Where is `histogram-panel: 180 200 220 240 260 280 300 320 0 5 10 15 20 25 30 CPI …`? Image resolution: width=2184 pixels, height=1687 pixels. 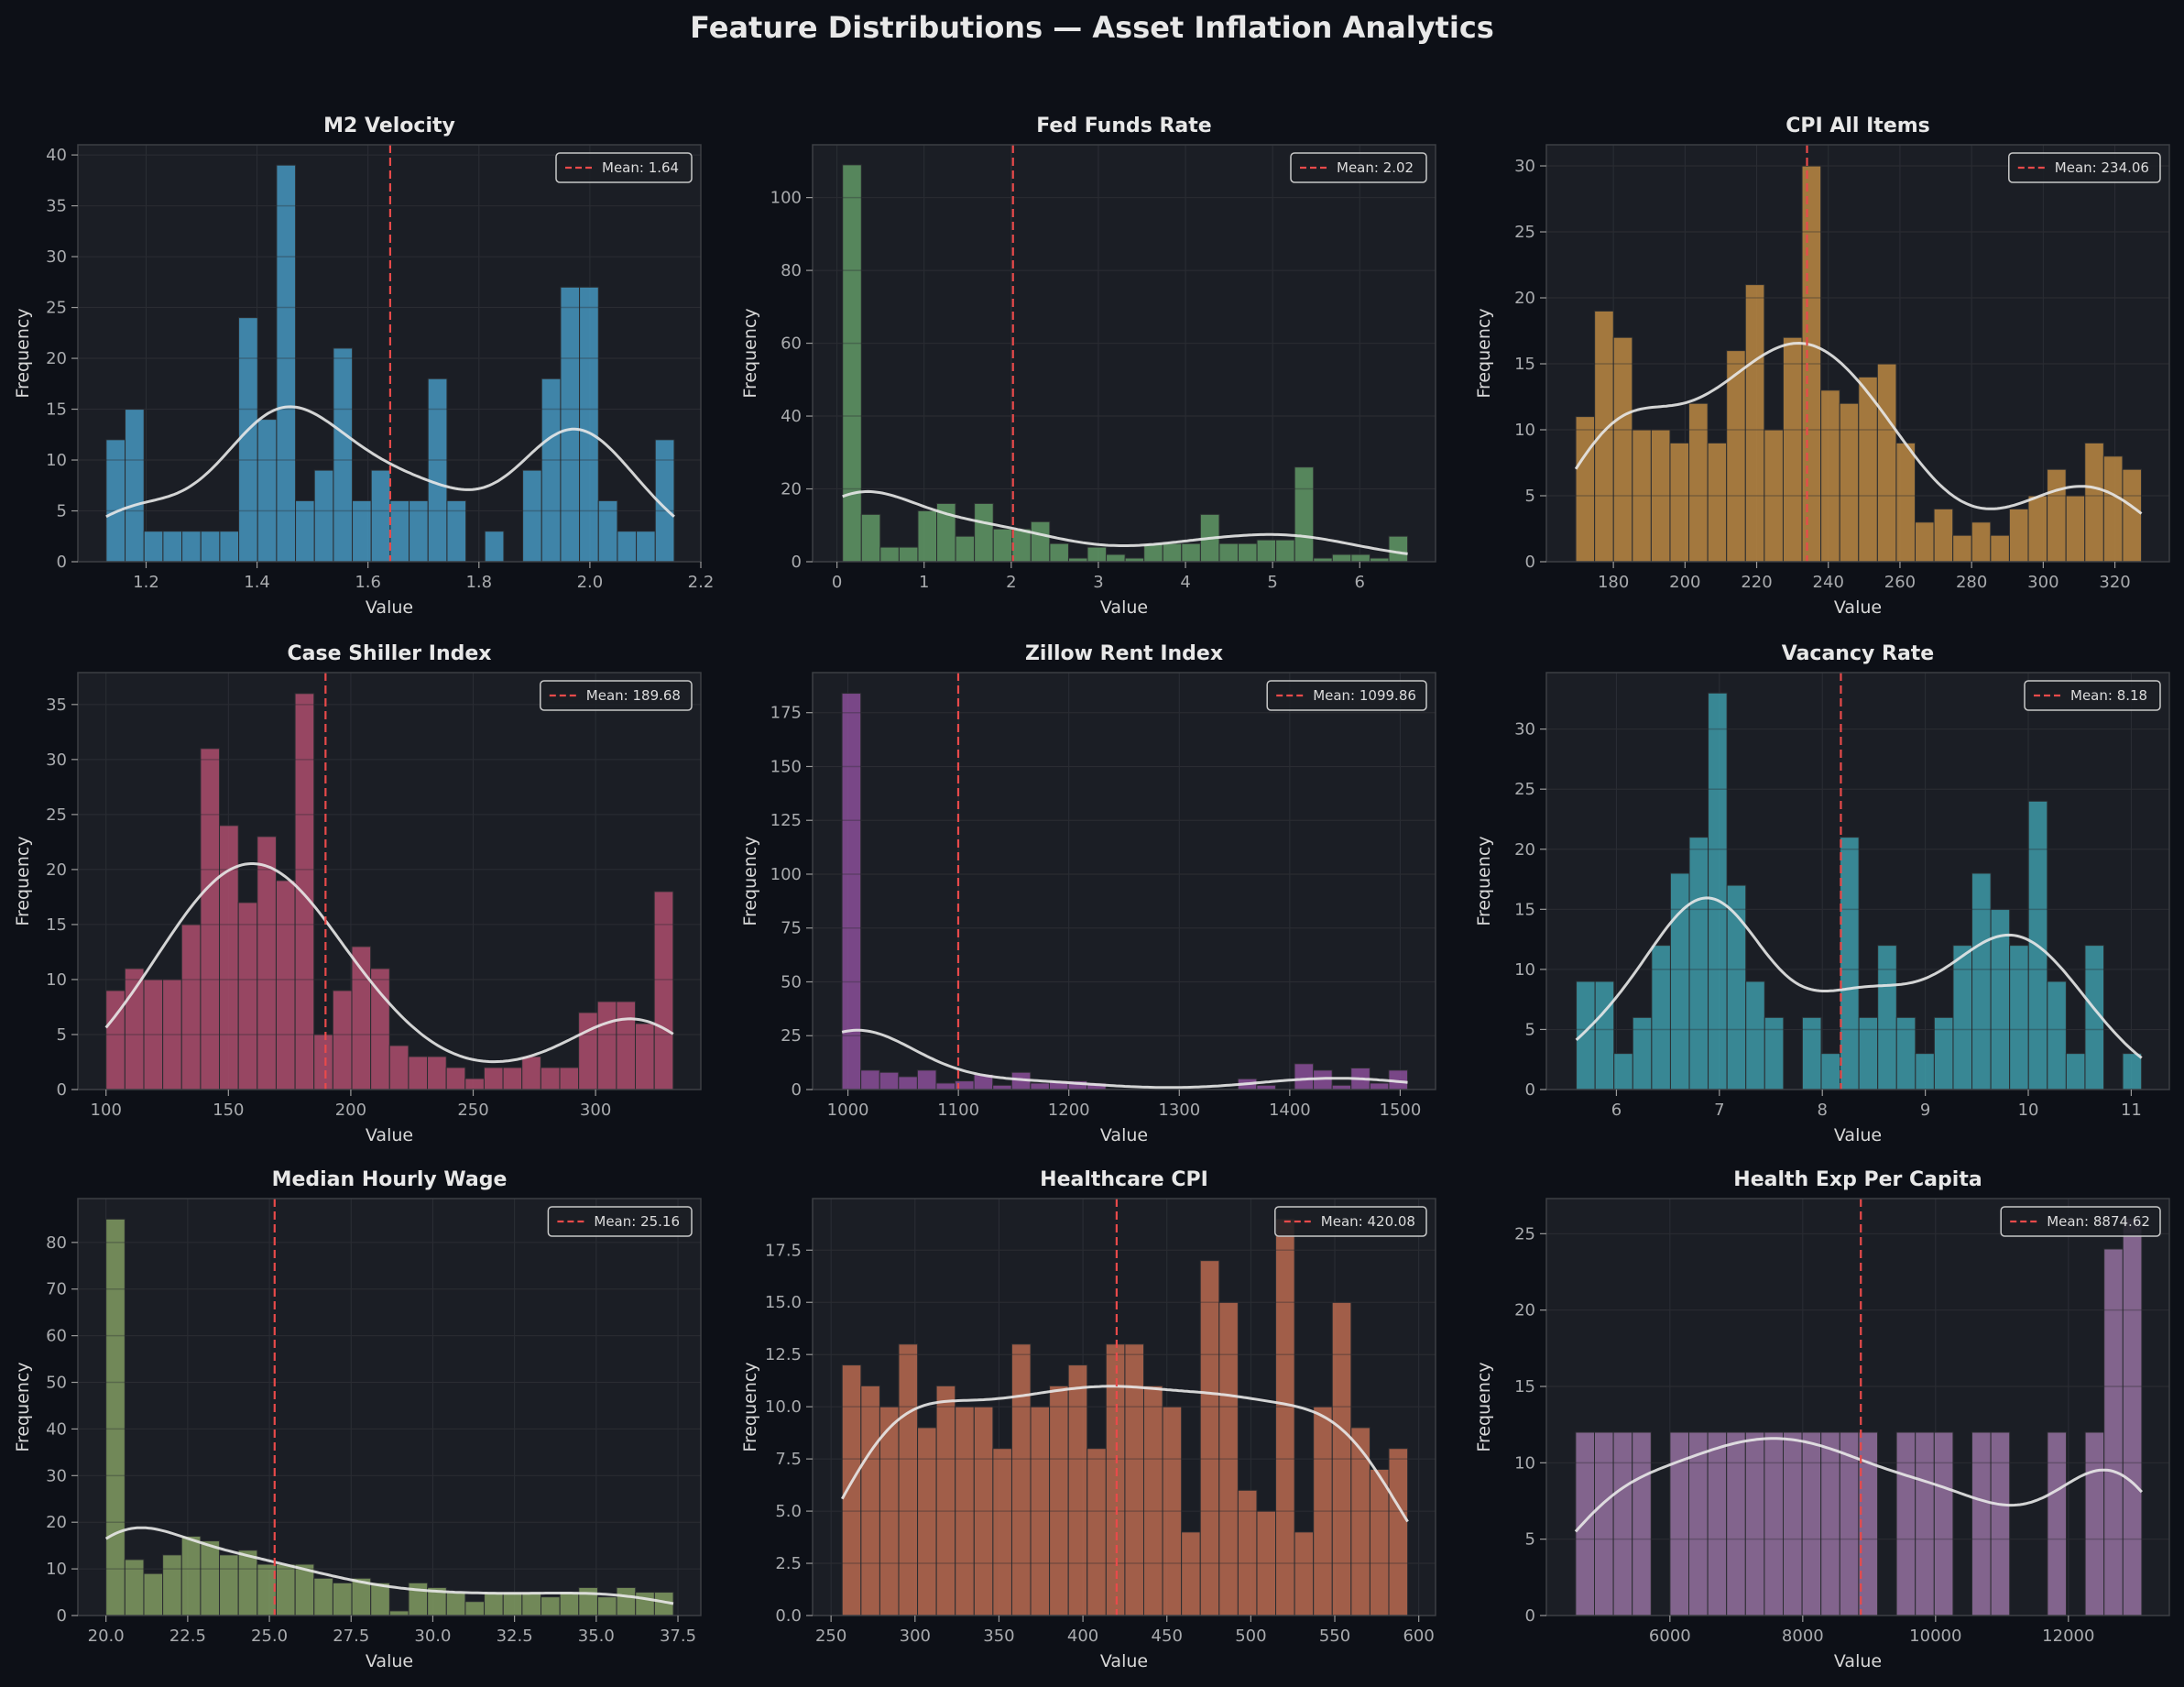 histogram-panel: 180 200 220 240 260 280 300 320 0 5 10 15 20 25 30 CPI … is located at coordinates (1822, 366).